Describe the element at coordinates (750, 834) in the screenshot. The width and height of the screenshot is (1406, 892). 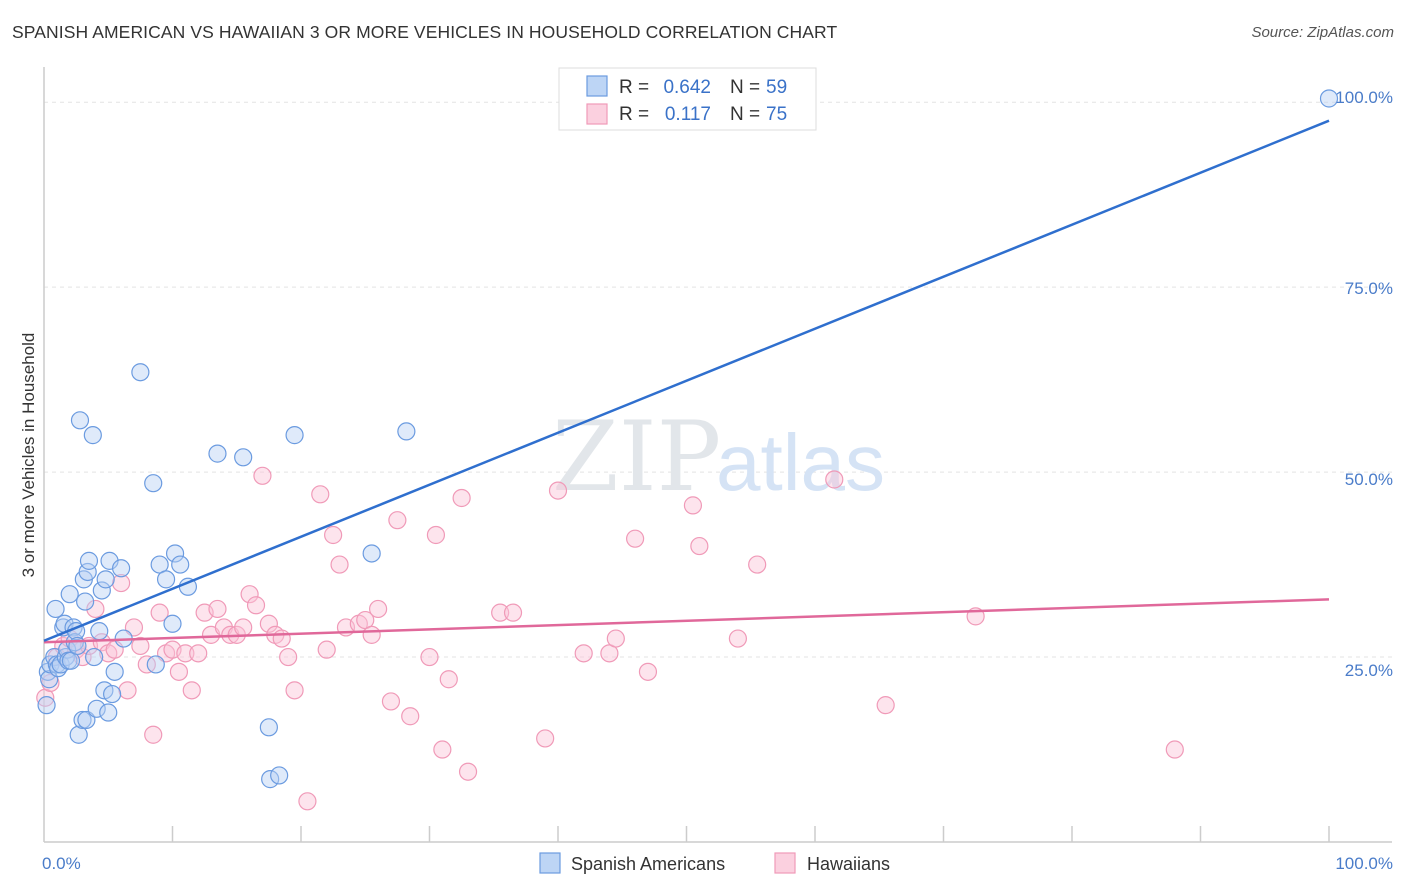
I see `x-axis-ticks` at that location.